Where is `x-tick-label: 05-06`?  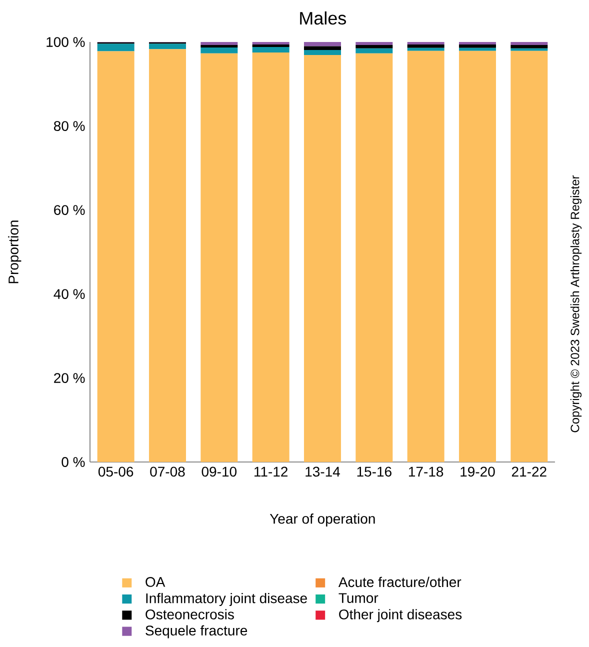
x-tick-label: 05-06 is located at coordinates (116, 471).